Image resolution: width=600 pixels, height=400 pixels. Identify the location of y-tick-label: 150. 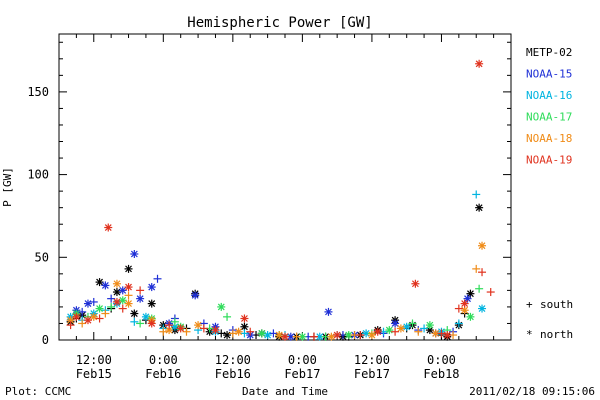
(38, 92).